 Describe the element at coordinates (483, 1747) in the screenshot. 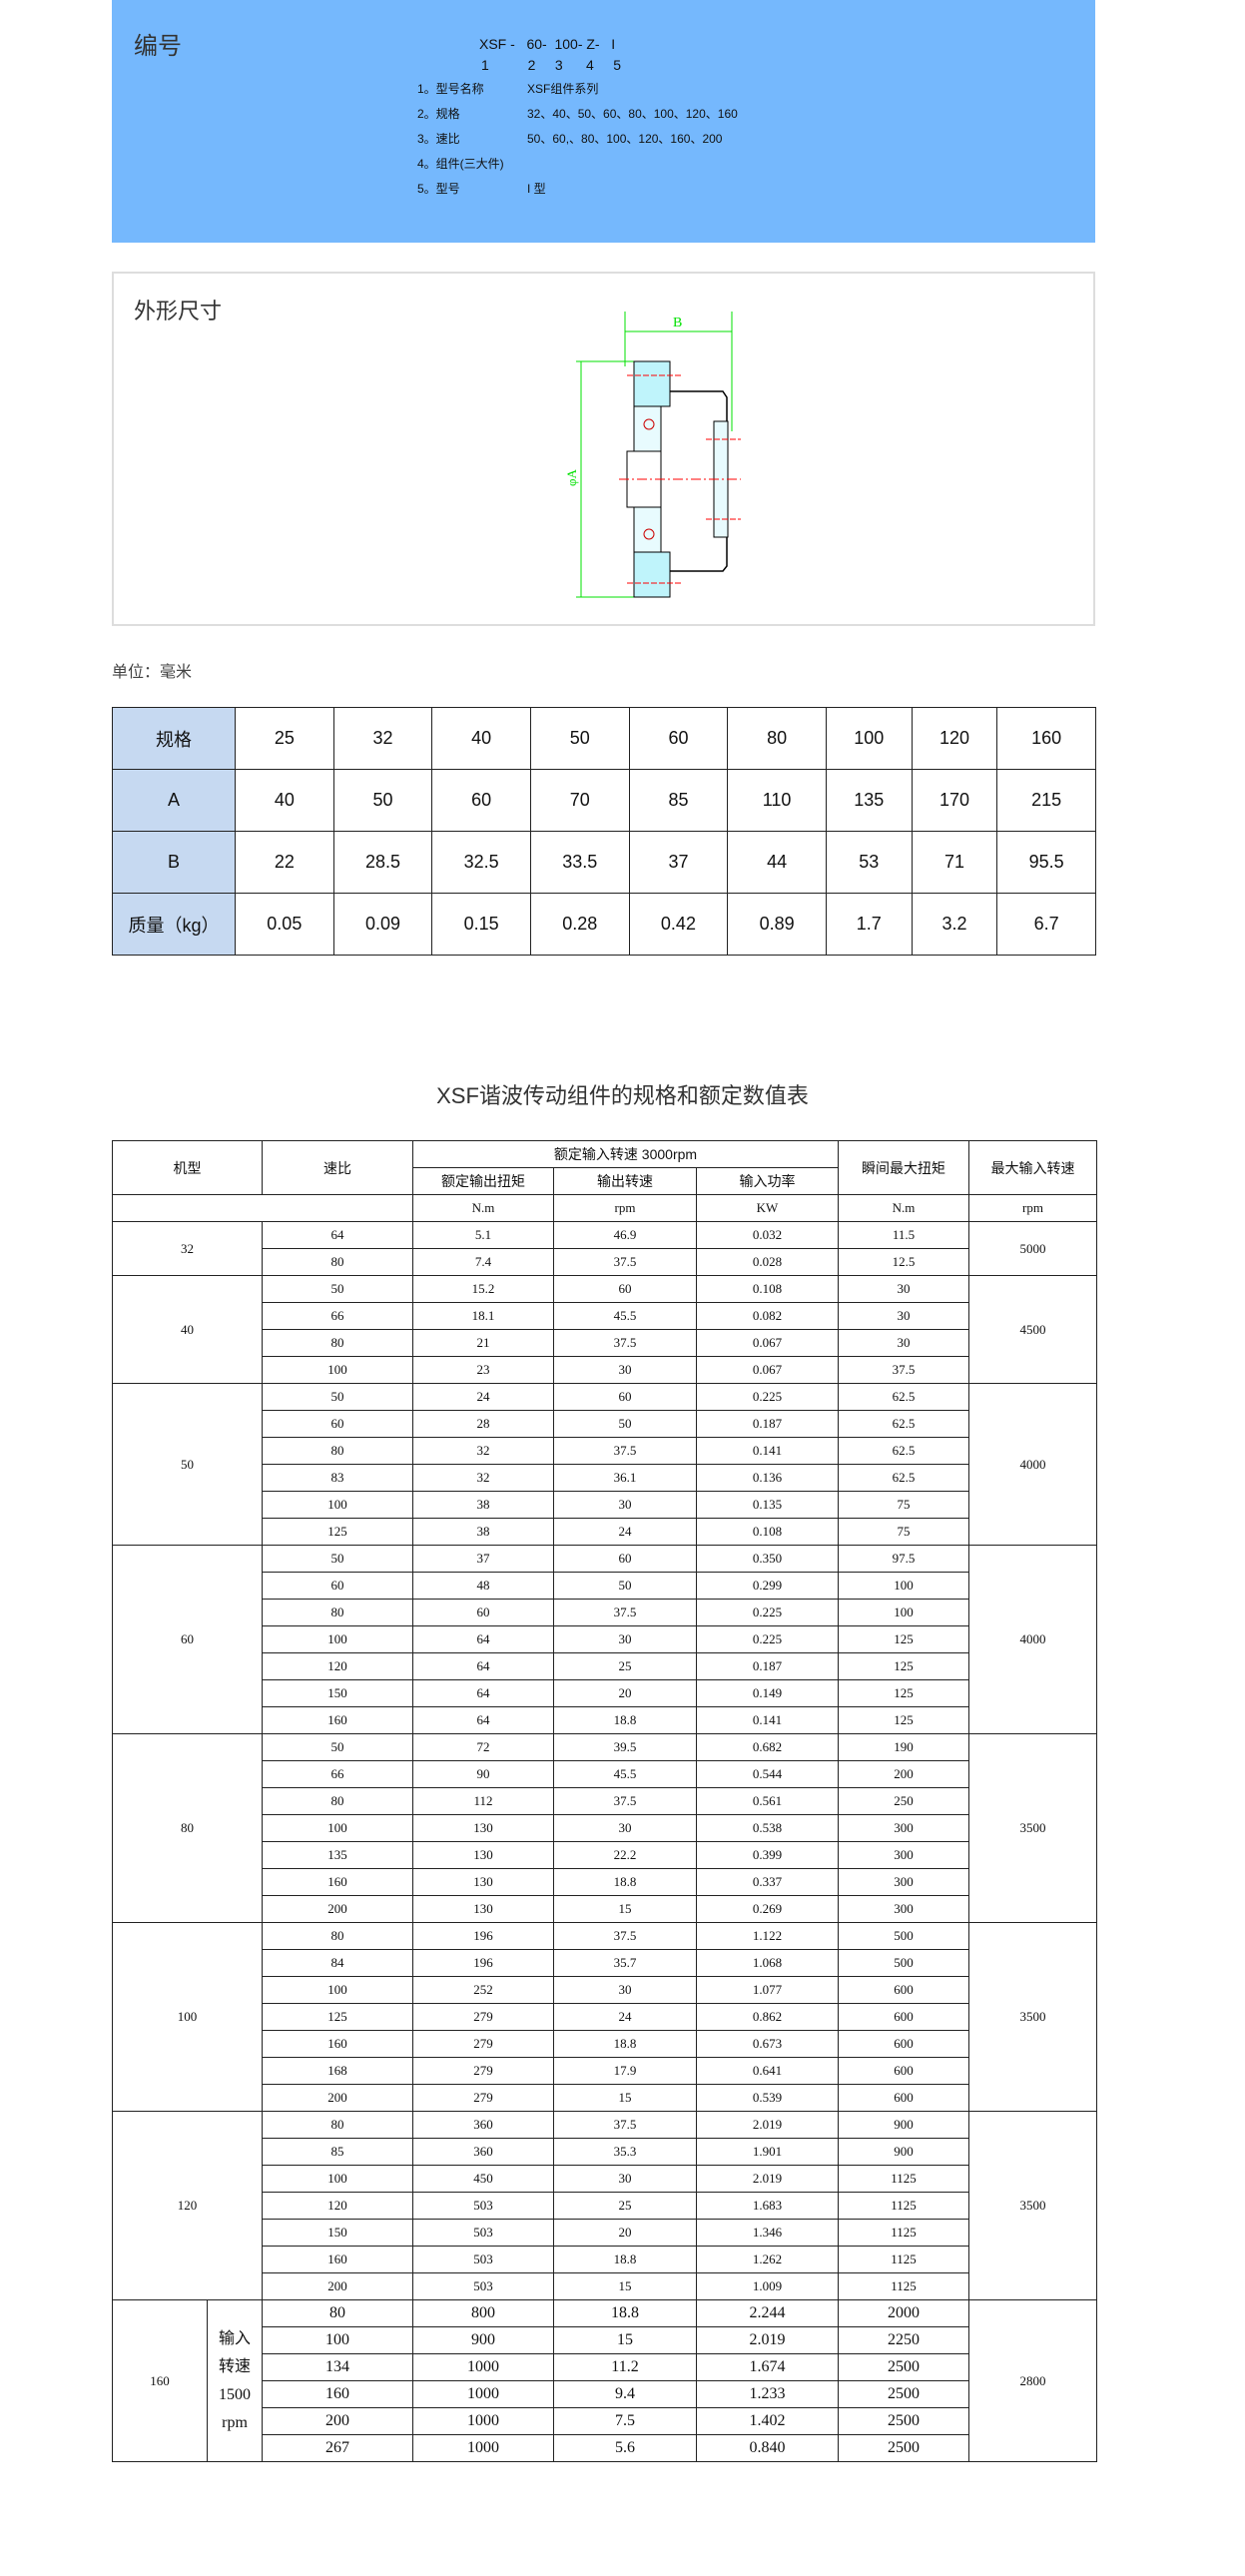

I see `table-cell: 72` at that location.